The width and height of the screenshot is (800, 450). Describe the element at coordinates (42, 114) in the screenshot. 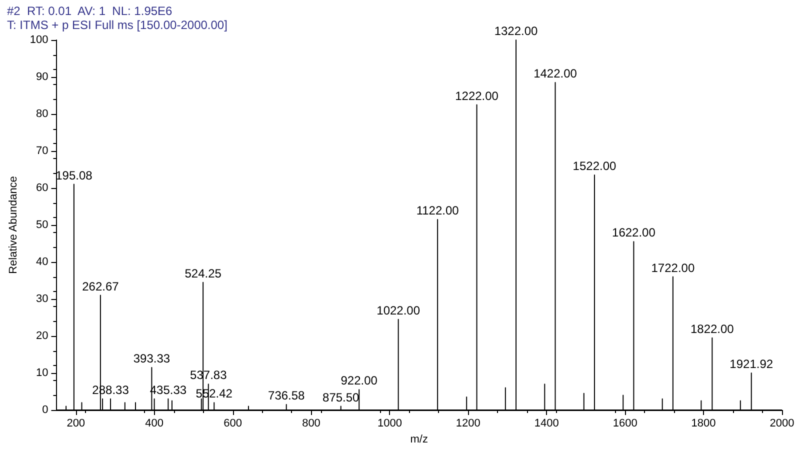

I see `y-tick-label: 80` at that location.